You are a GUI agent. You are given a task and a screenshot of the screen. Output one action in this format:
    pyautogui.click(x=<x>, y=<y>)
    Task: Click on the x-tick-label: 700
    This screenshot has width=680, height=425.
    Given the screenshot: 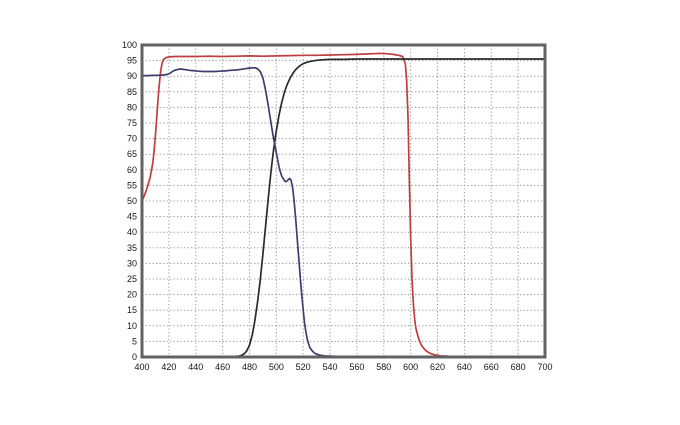 What is the action you would take?
    pyautogui.click(x=544, y=367)
    